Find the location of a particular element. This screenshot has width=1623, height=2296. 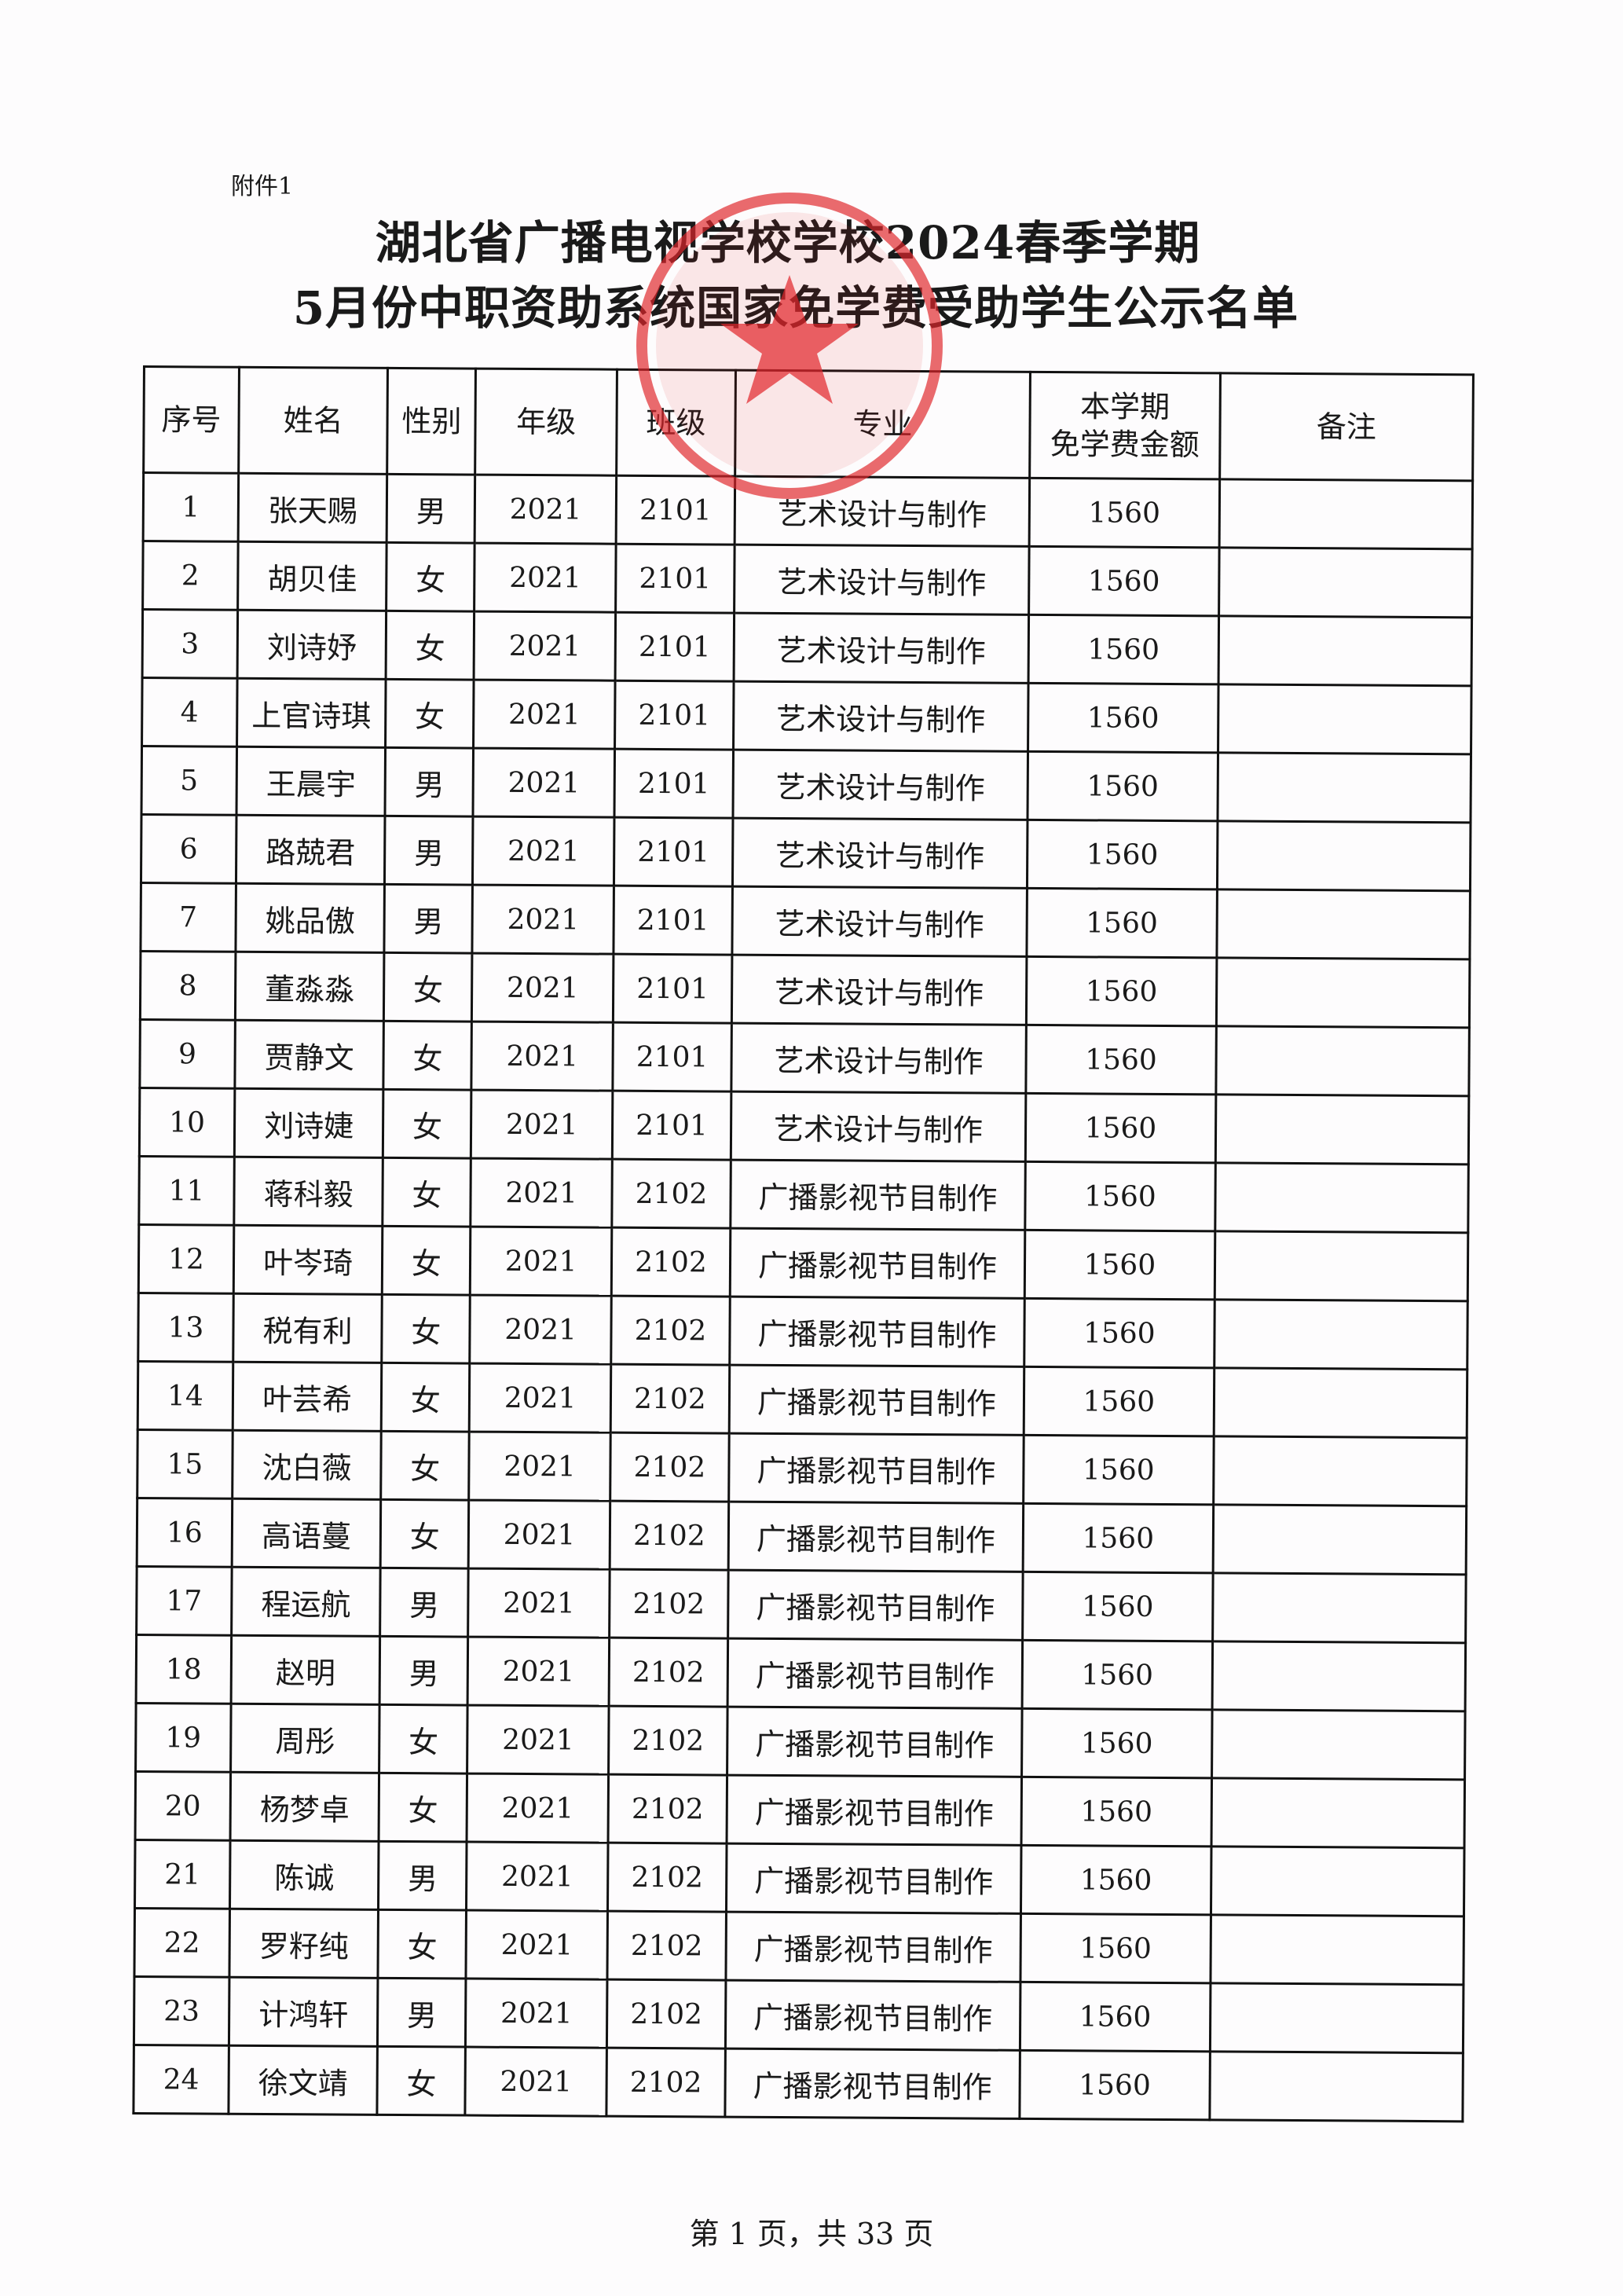

cell-seq: 6 is located at coordinates (188, 849).